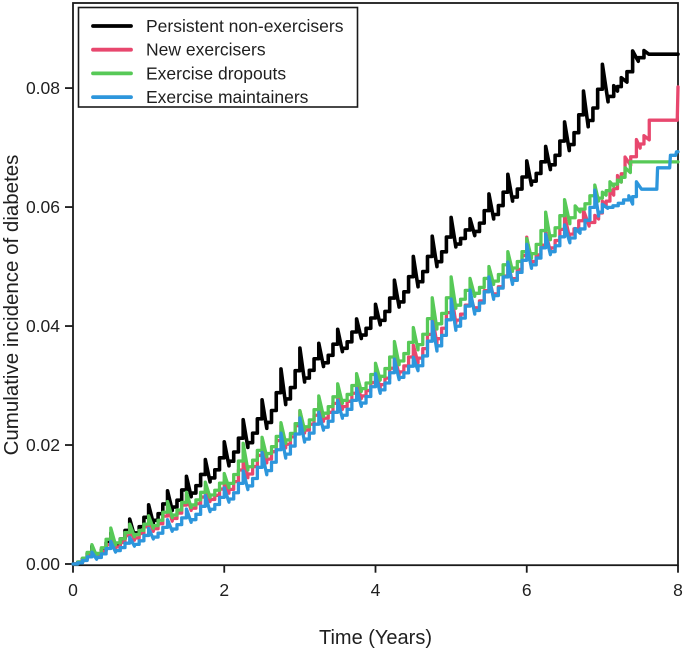 The width and height of the screenshot is (685, 658). Describe the element at coordinates (376, 590) in the screenshot. I see `x-tick-label: 4` at that location.